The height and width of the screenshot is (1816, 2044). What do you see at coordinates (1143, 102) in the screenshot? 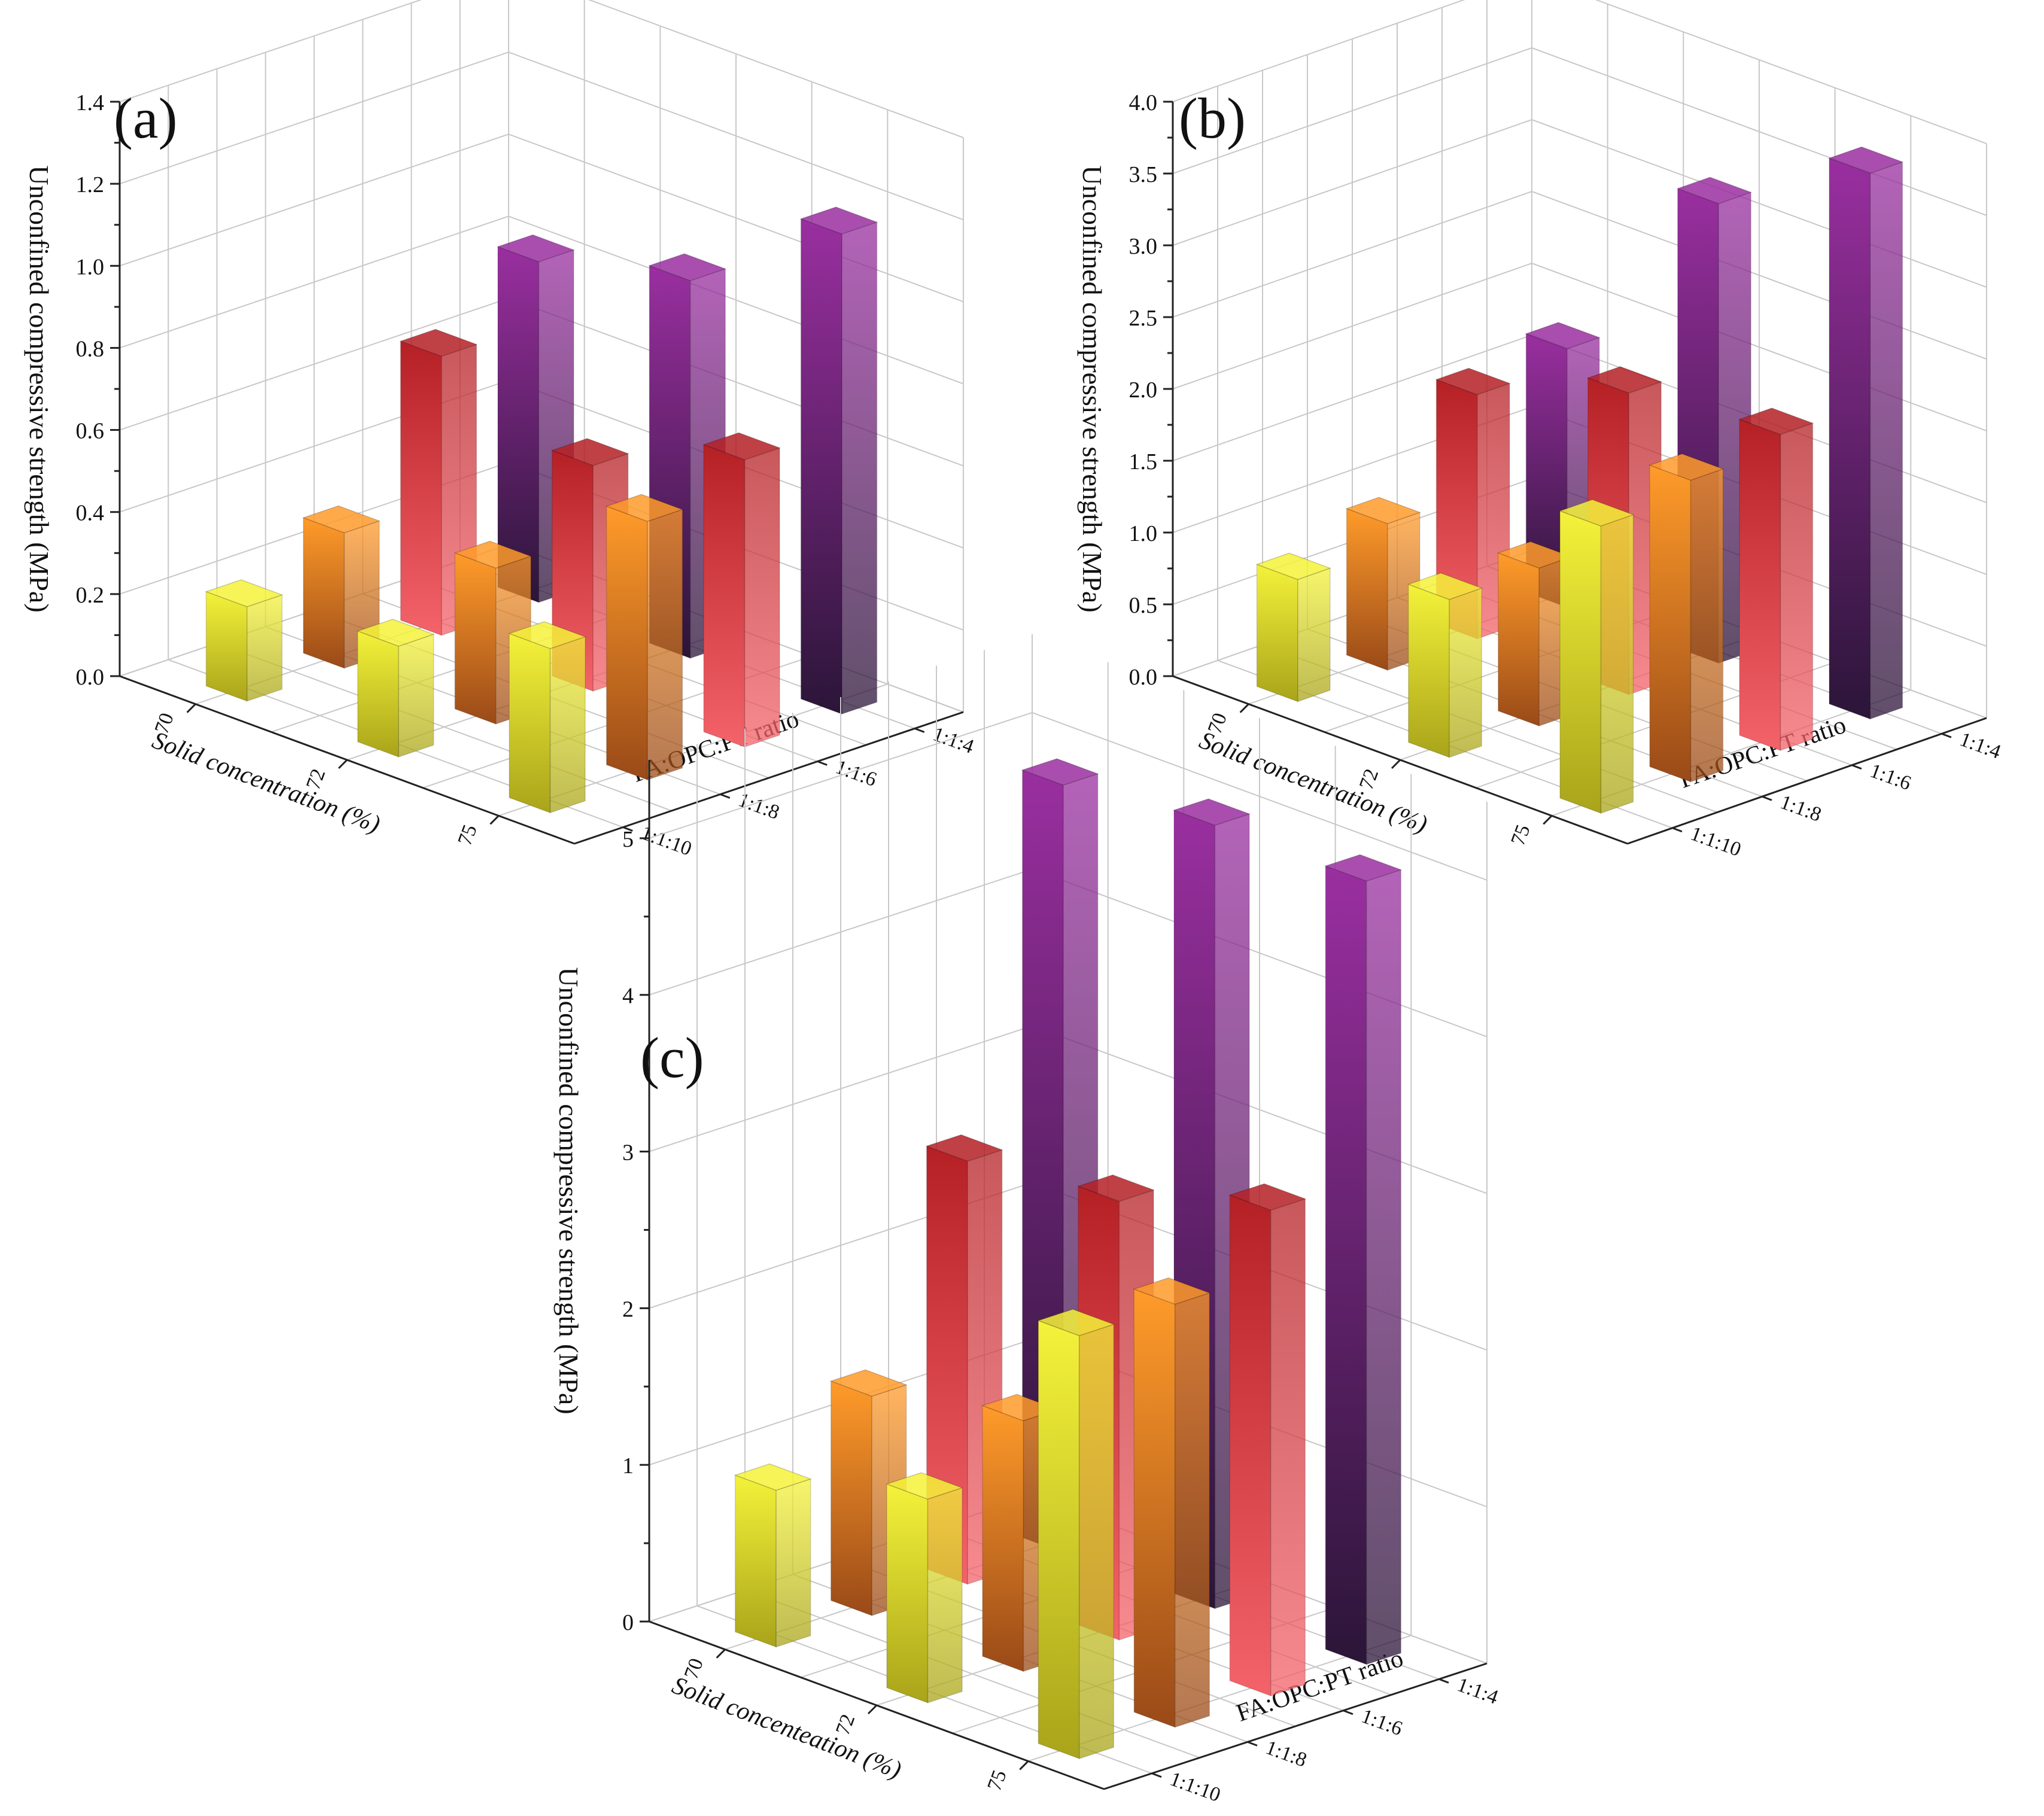
I see `z-tick-label: 4.0` at bounding box center [1143, 102].